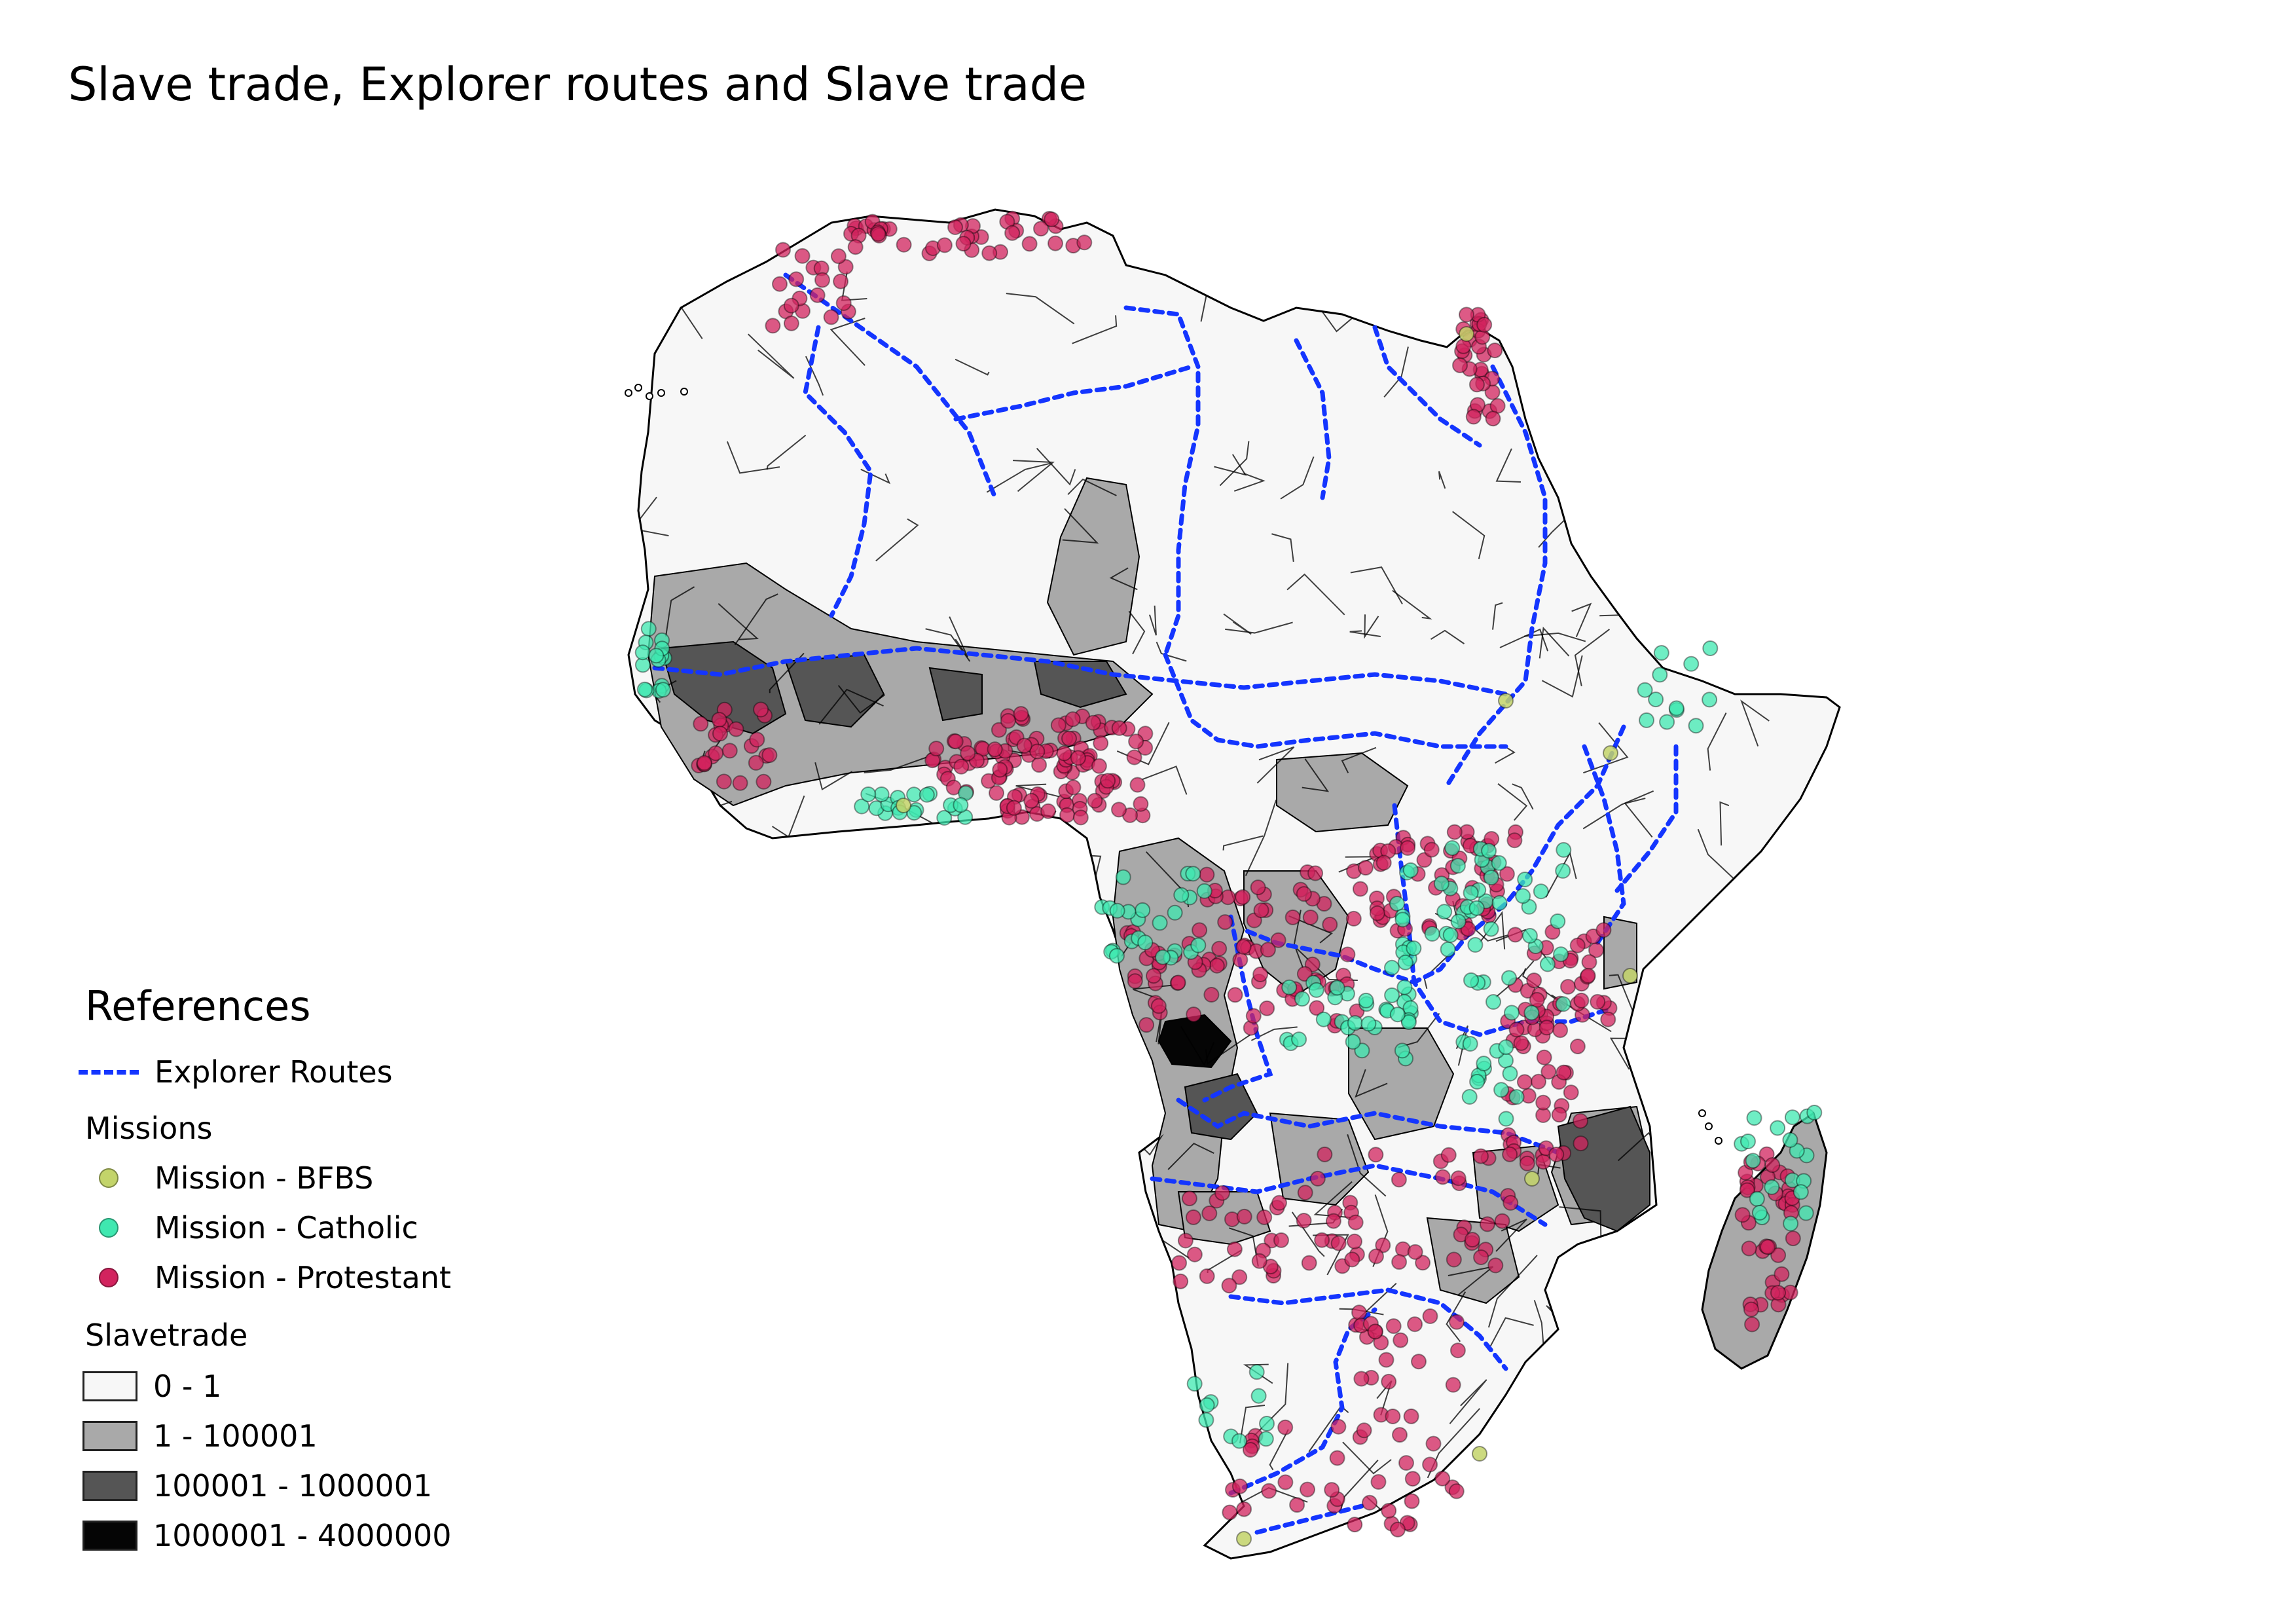 The width and height of the screenshot is (2296, 1624). Describe the element at coordinates (109, 1486) in the screenshot. I see `swatch-icon` at that location.